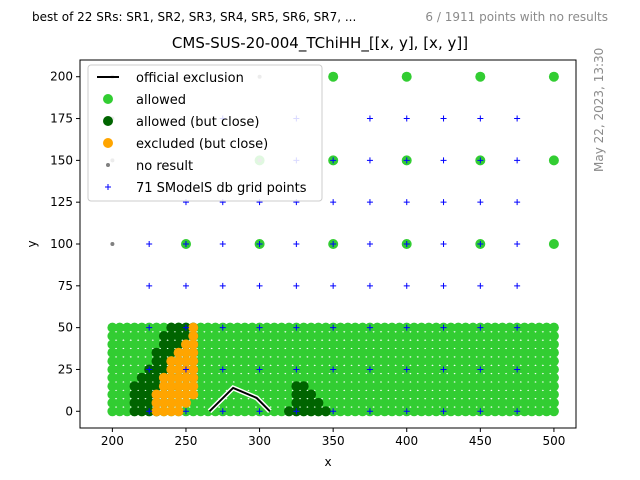 The width and height of the screenshot is (640, 480). I want to click on x-tick-label: 250, so click(186, 441).